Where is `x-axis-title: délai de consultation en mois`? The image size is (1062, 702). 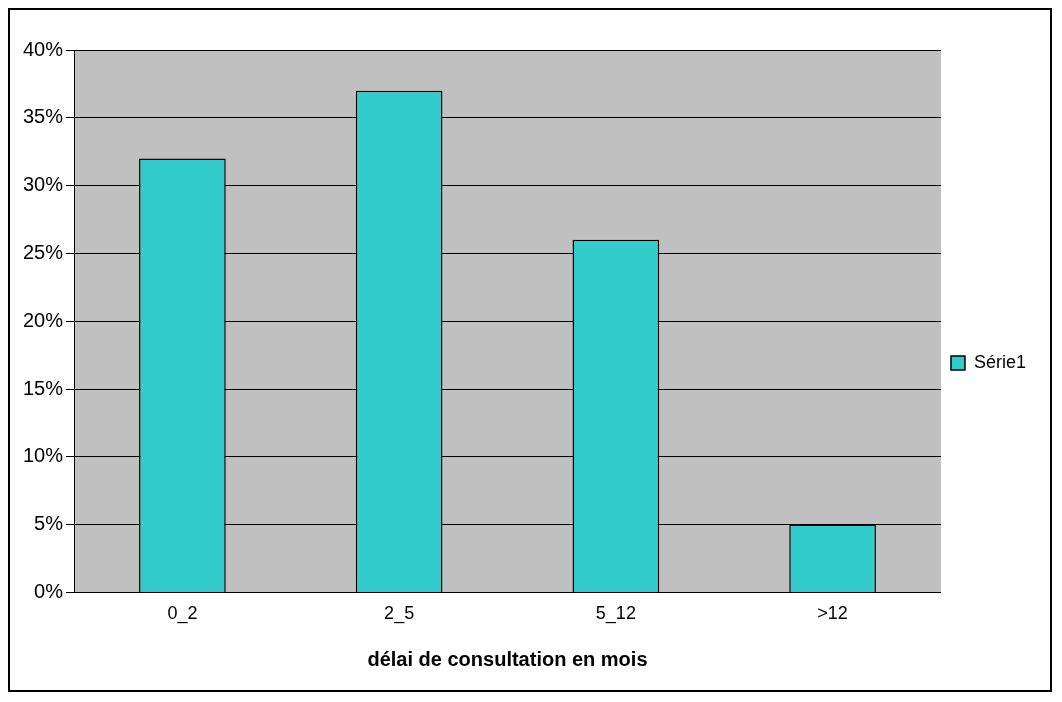 x-axis-title: délai de consultation en mois is located at coordinates (507, 658).